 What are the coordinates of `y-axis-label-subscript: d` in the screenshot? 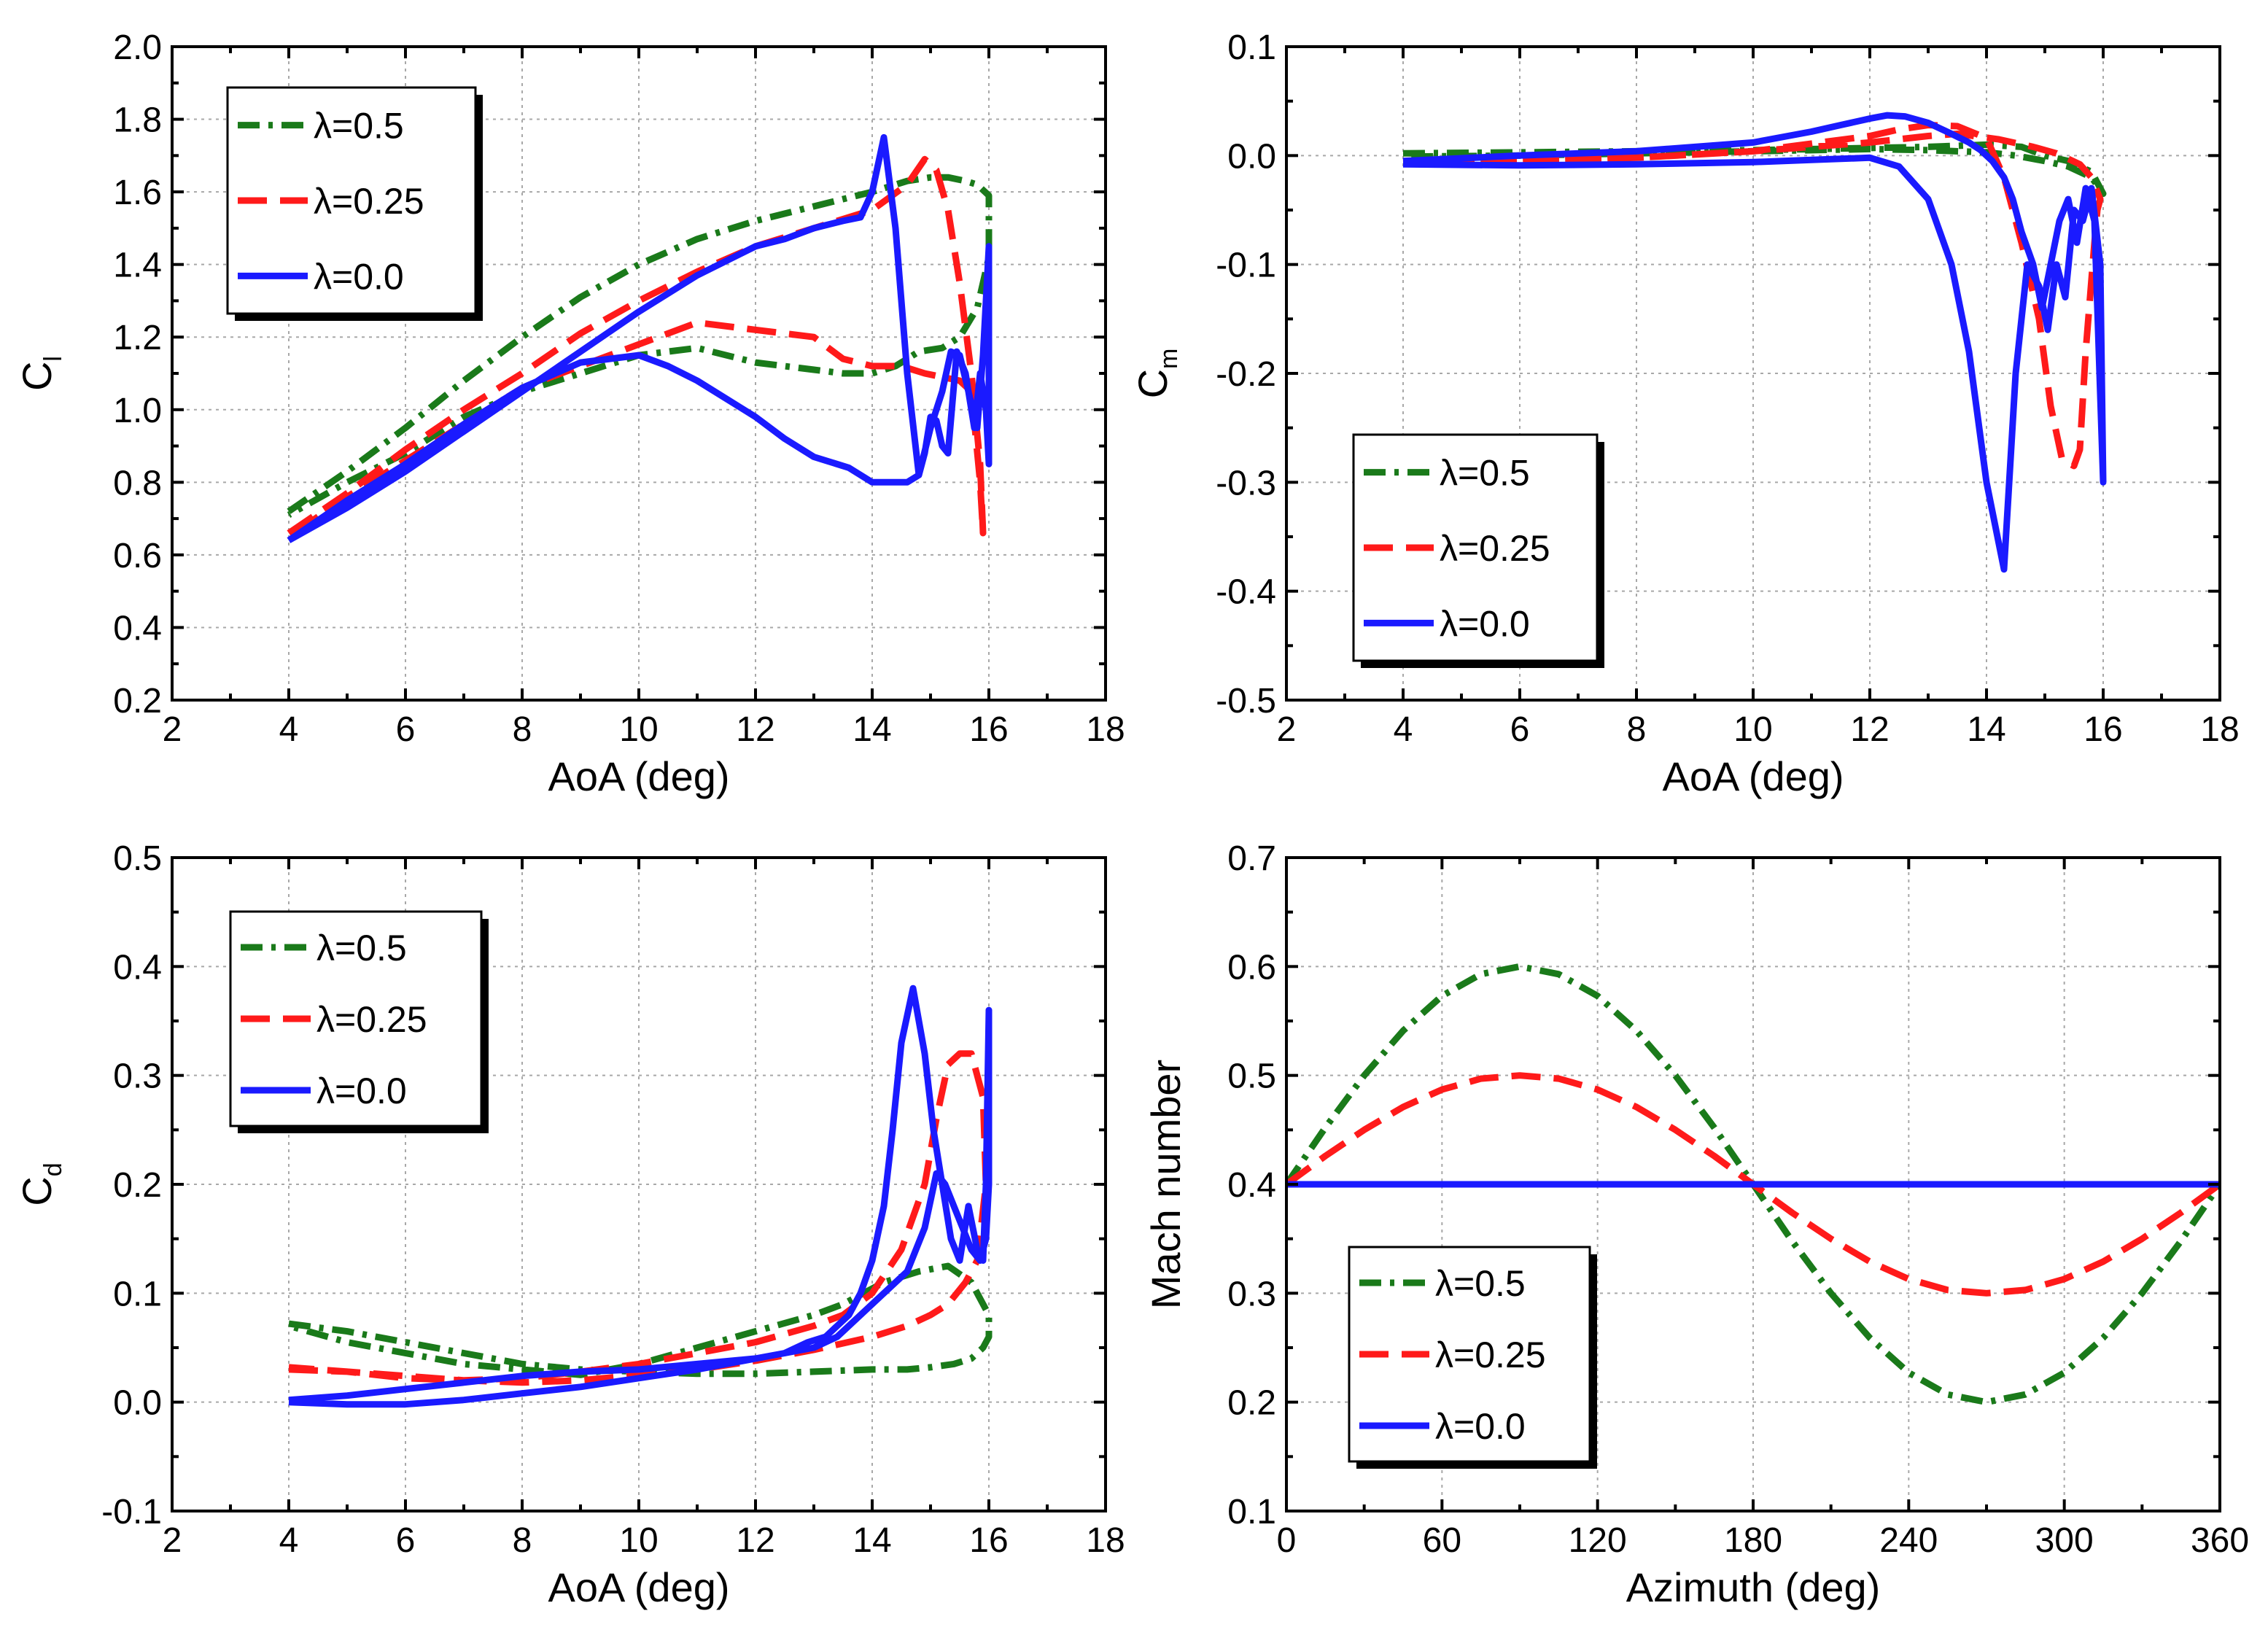 It's located at (53, 1169).